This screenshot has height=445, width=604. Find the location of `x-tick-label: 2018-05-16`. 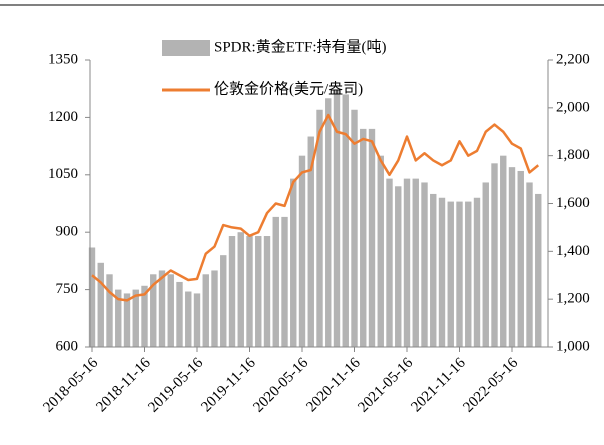

x-tick-label: 2018-05-16 is located at coordinates (70, 385).